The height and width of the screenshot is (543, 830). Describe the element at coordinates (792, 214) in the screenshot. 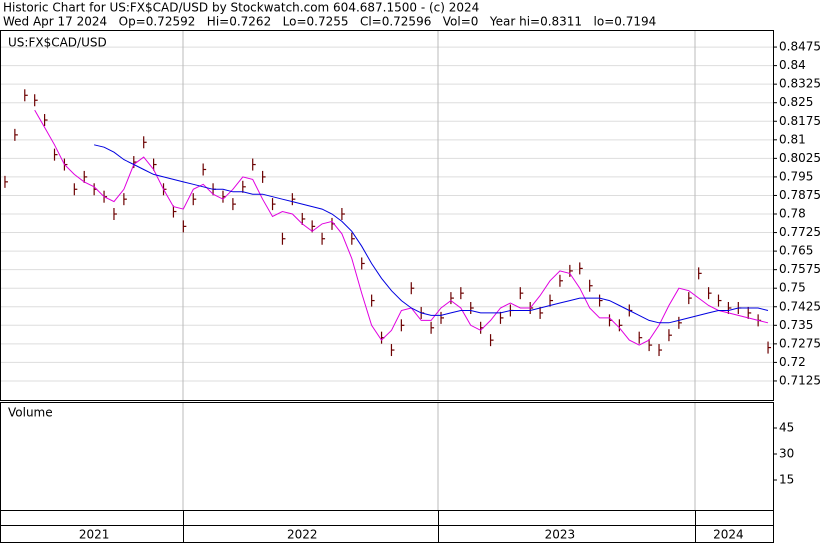

I see `y-tick-label: 0.78` at that location.